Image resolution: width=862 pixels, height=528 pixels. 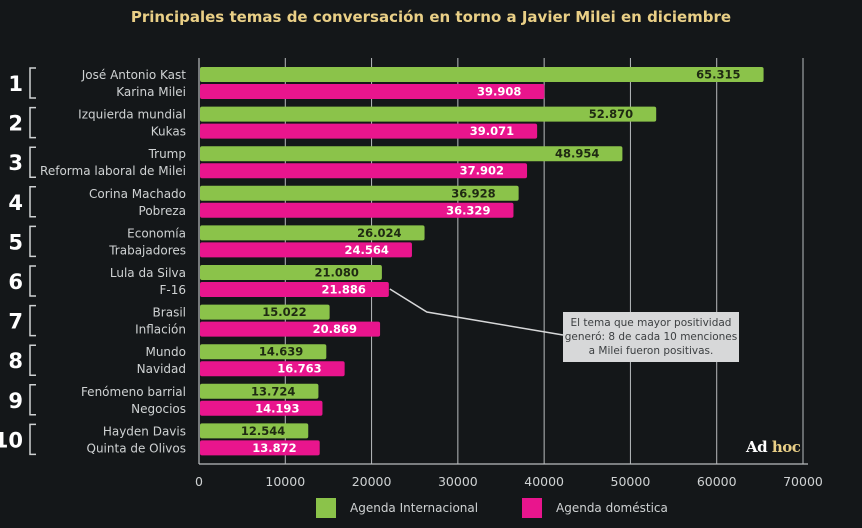 What do you see at coordinates (612, 508) in the screenshot?
I see `legend-label-domestic: Agenda doméstica` at bounding box center [612, 508].